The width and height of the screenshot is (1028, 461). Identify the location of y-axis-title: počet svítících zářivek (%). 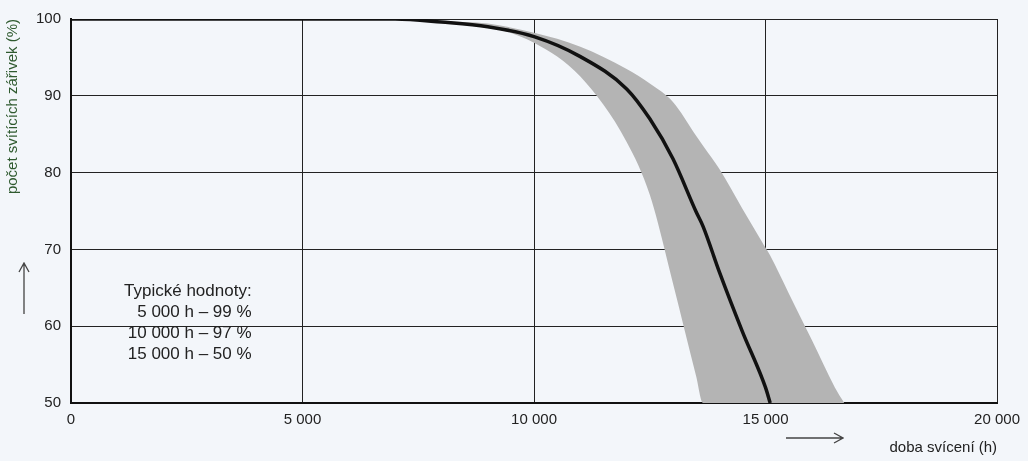
(12, 107).